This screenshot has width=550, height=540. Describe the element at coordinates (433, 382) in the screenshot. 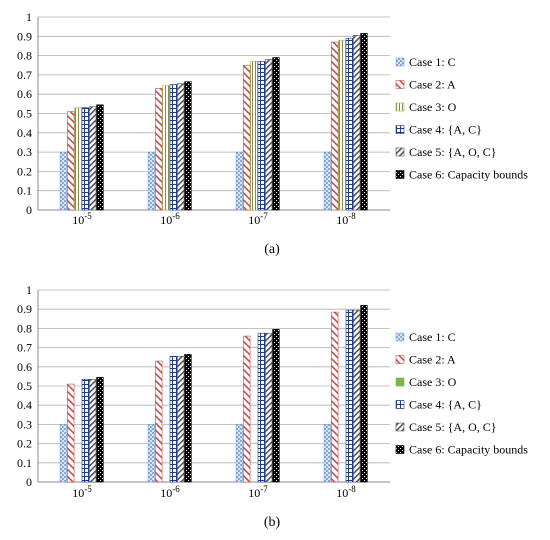

I see `legend-label: Case 3: O` at that location.